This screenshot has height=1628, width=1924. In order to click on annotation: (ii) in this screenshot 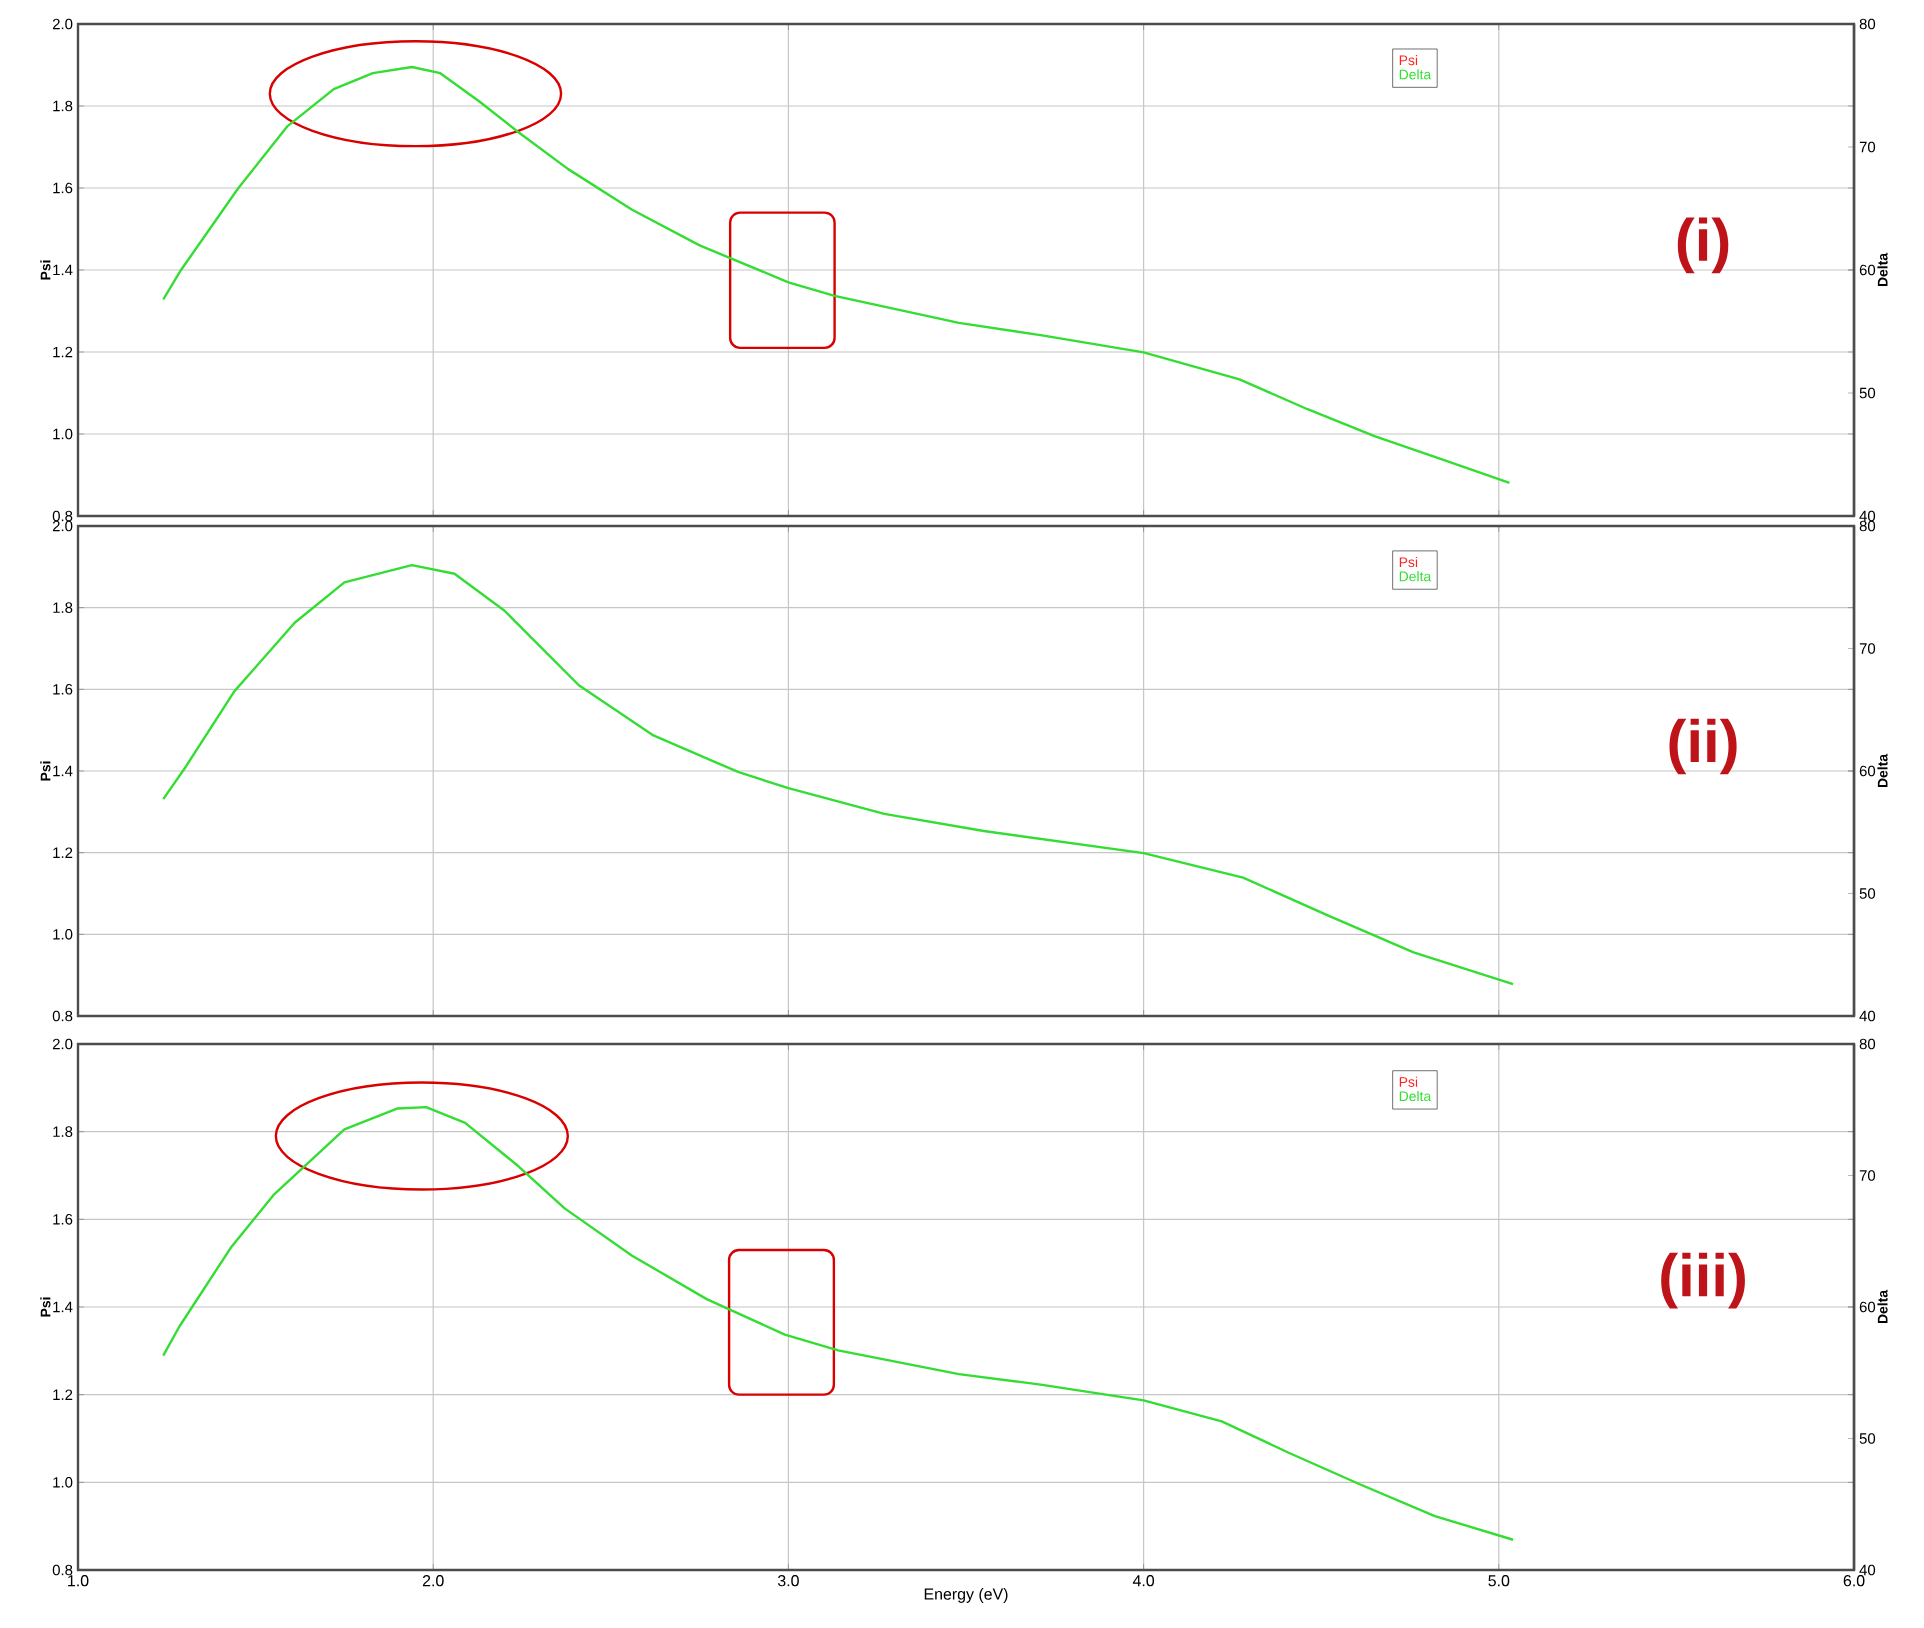, I will do `click(1703, 746)`.